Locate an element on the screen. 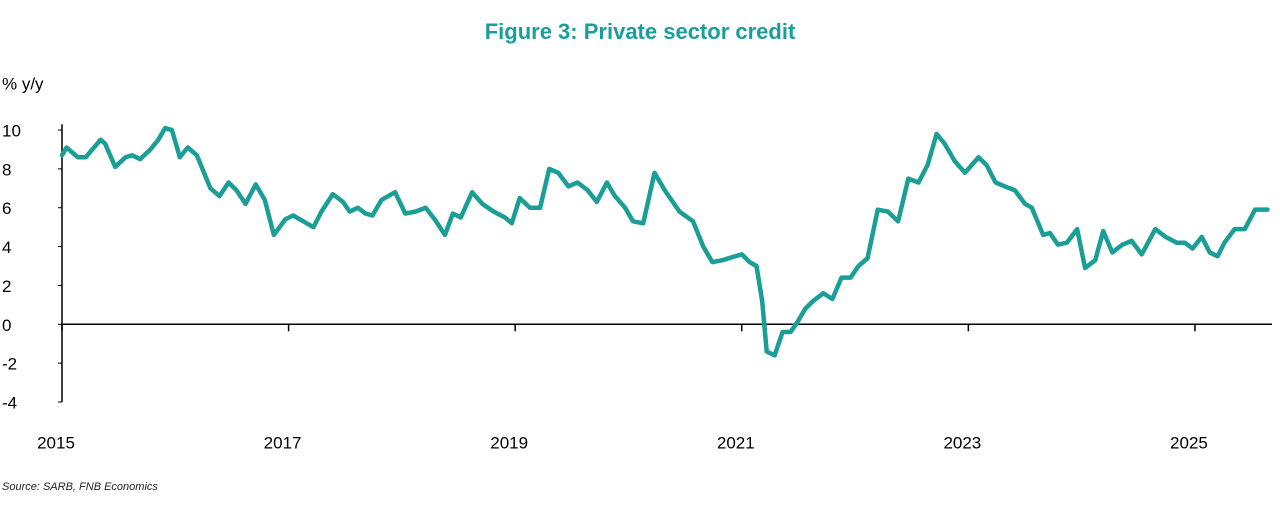  y-tick-label: 8 is located at coordinates (6, 169).